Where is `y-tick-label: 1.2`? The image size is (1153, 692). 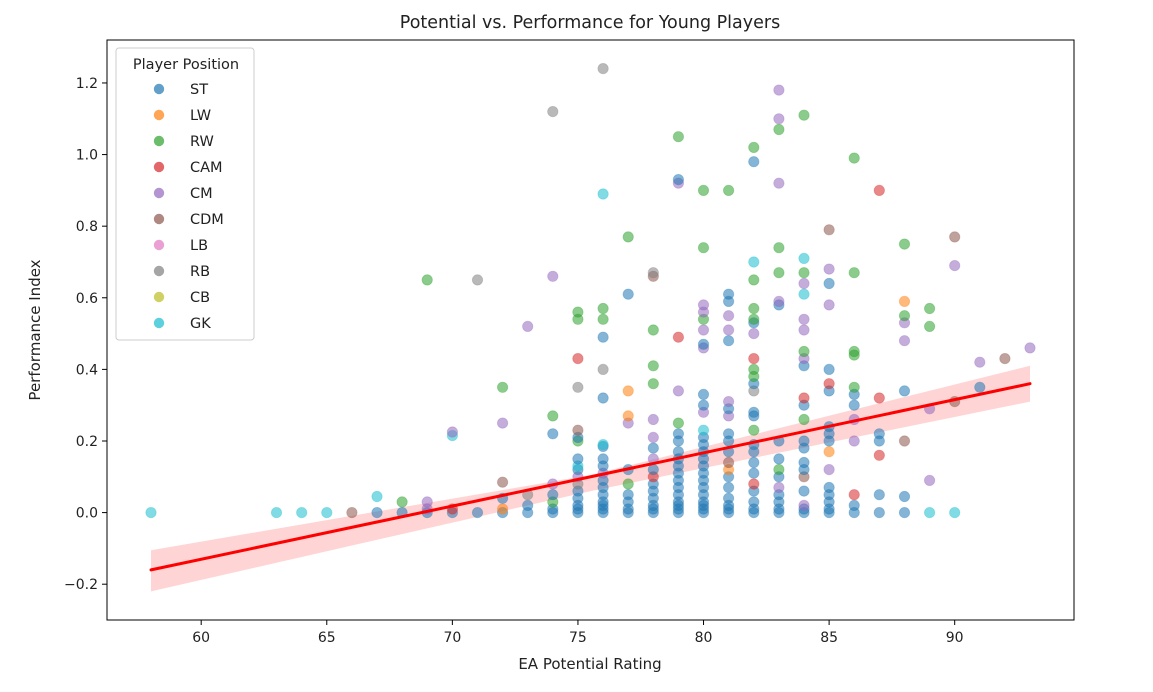
y-tick-label: 1.2 is located at coordinates (87, 84).